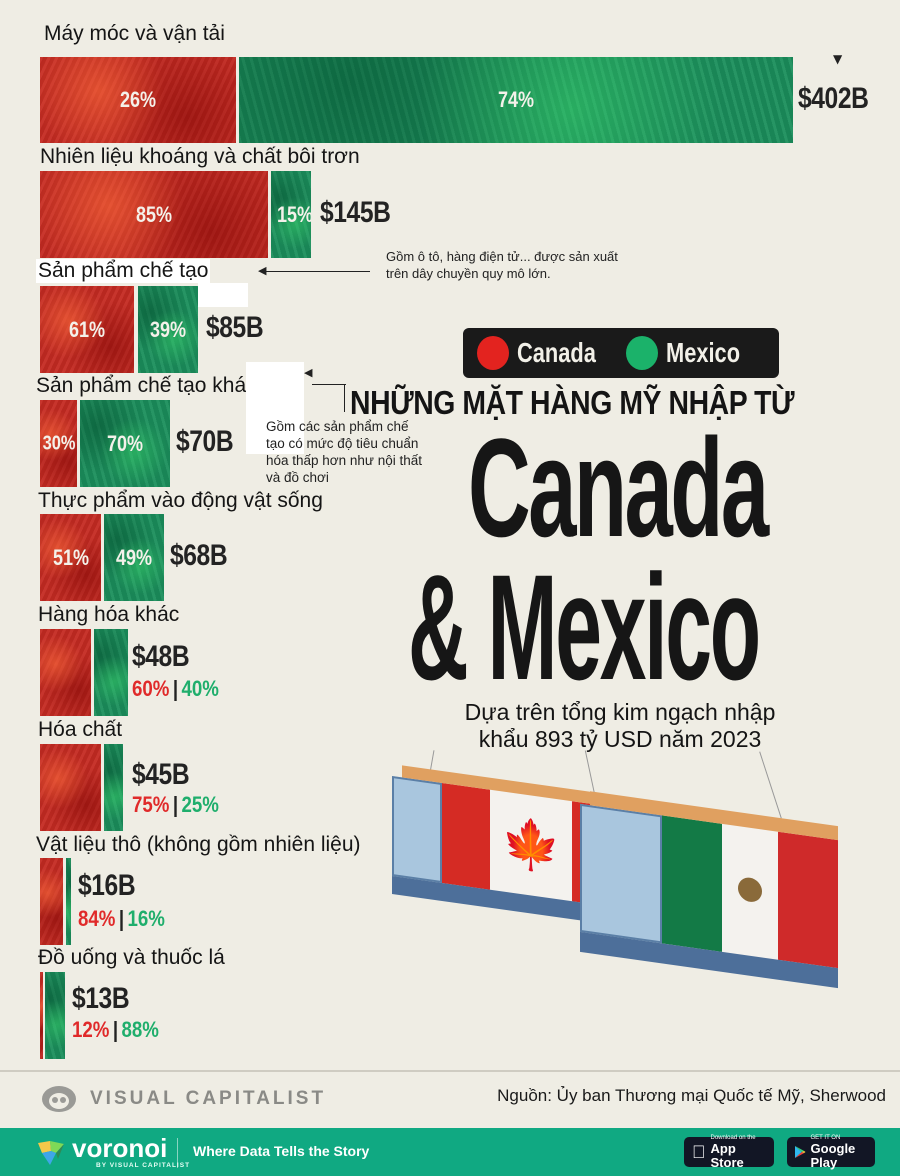 The height and width of the screenshot is (1176, 900). What do you see at coordinates (825, 1137) in the screenshot?
I see `google-play-small-text: GET IT ON` at bounding box center [825, 1137].